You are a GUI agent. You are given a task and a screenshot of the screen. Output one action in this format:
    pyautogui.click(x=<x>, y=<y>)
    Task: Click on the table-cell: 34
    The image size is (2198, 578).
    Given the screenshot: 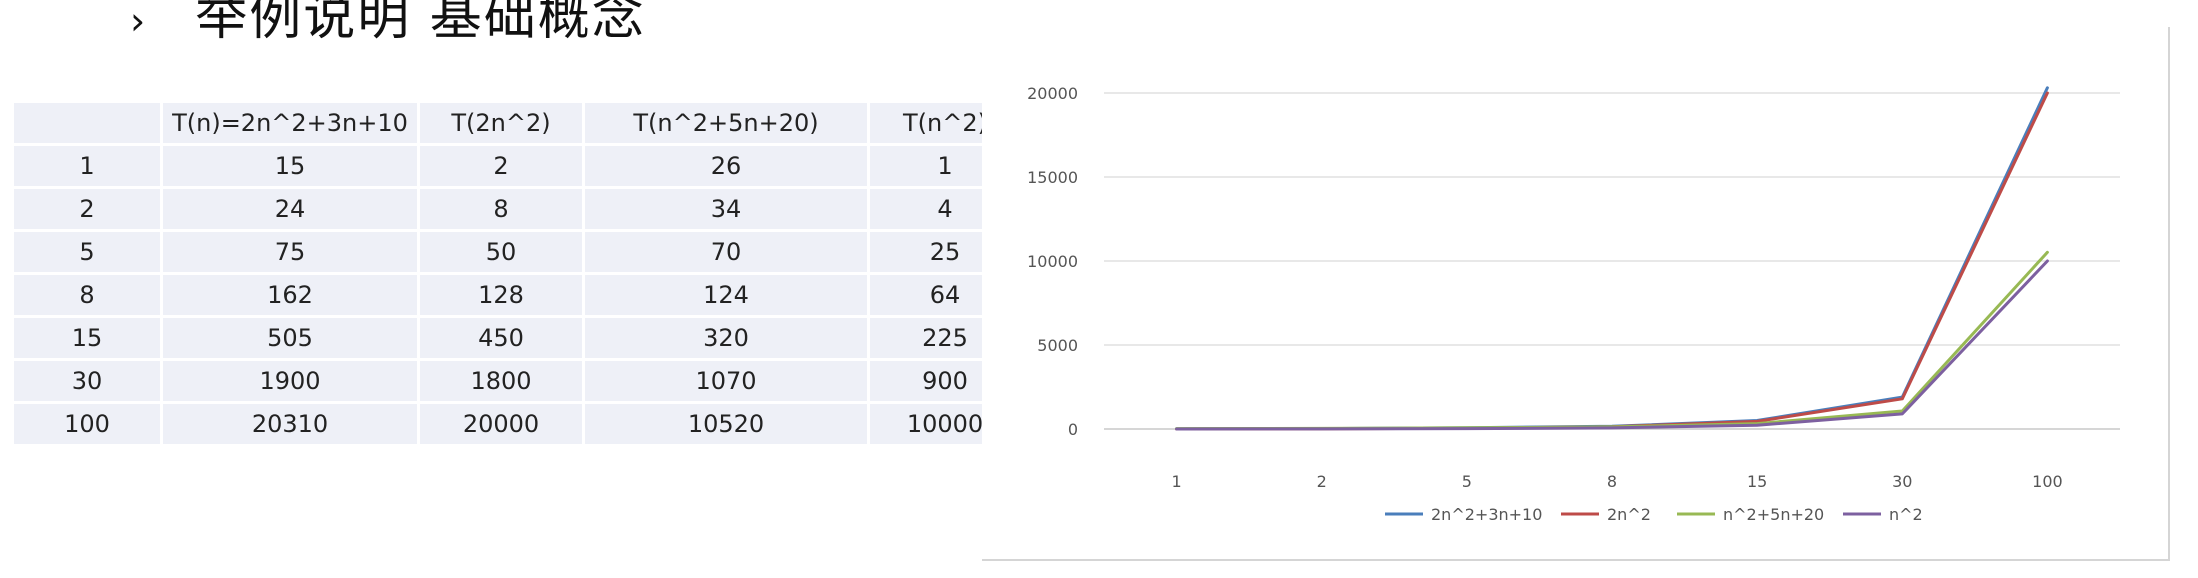 What is the action you would take?
    pyautogui.click(x=727, y=209)
    